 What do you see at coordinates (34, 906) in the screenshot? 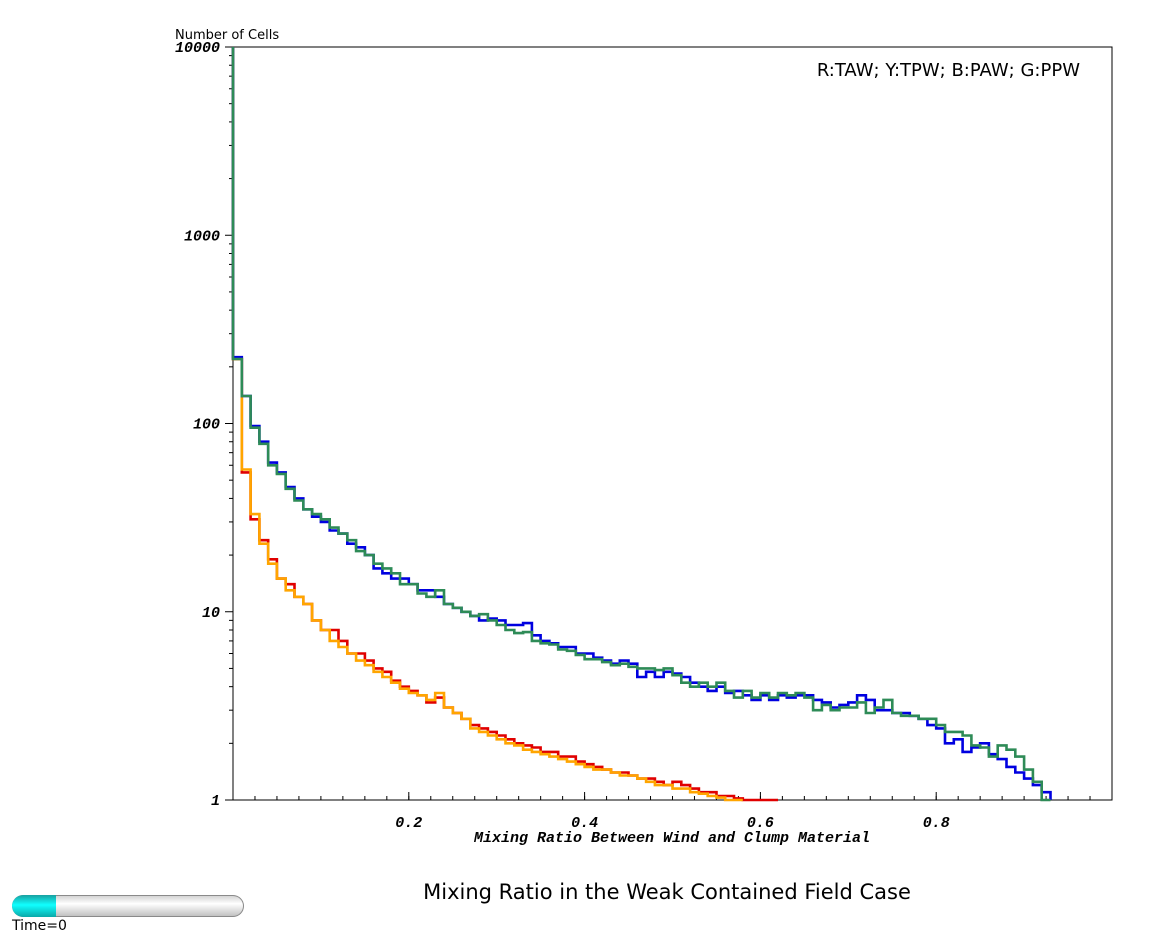
I see `time-slider-fill` at bounding box center [34, 906].